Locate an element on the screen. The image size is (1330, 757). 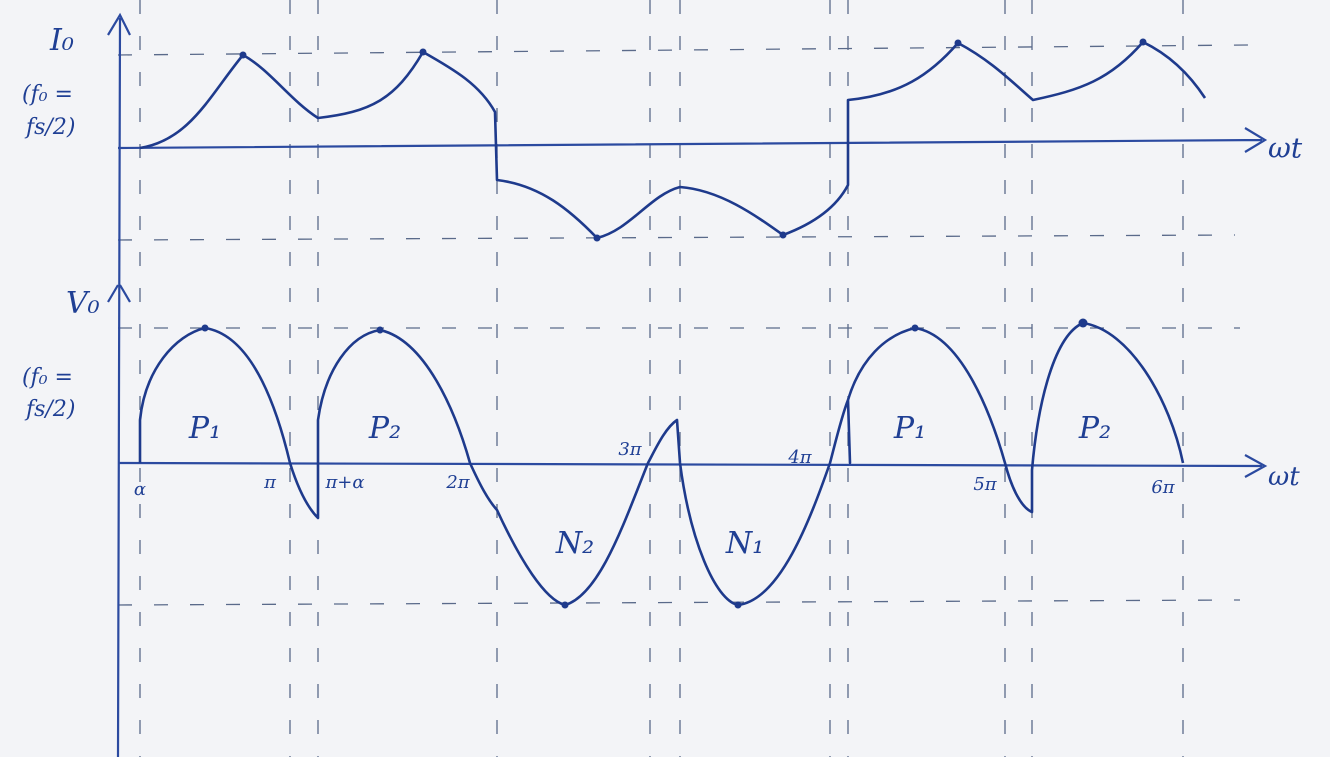
voltage-note: fs/2) is located at coordinates (49, 409).